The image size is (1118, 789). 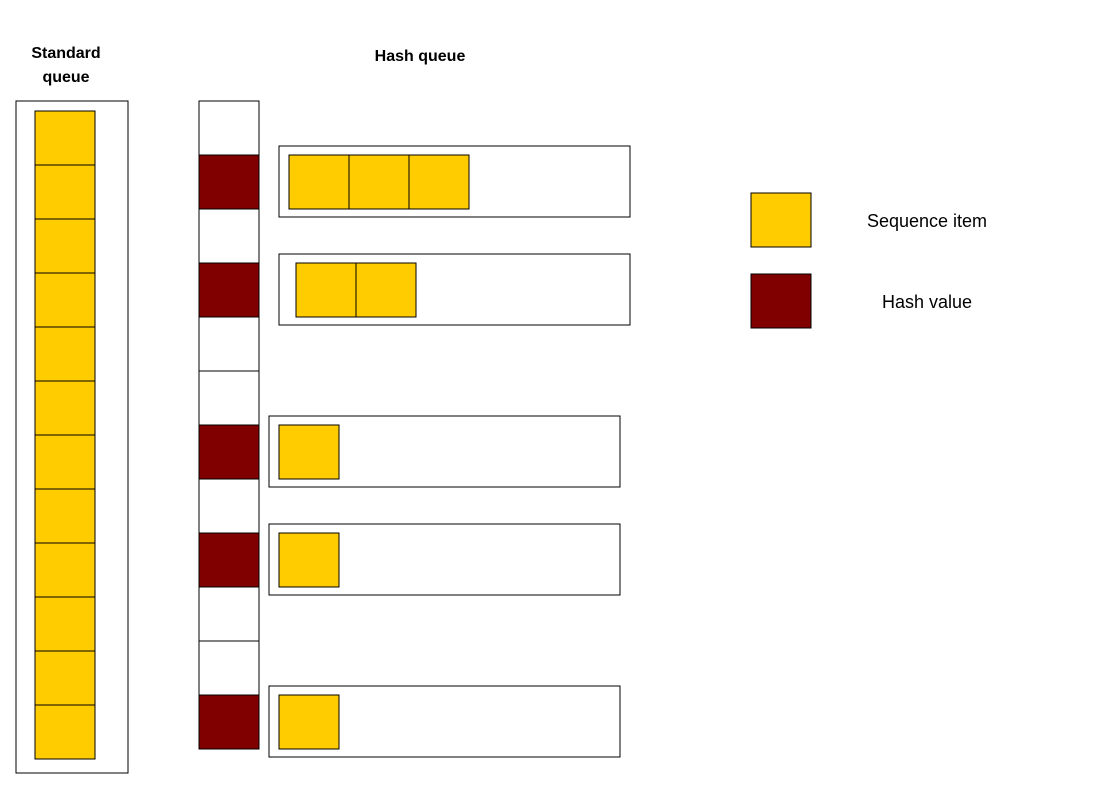 What do you see at coordinates (868, 260) in the screenshot?
I see `legend: Sequence item Hash value` at bounding box center [868, 260].